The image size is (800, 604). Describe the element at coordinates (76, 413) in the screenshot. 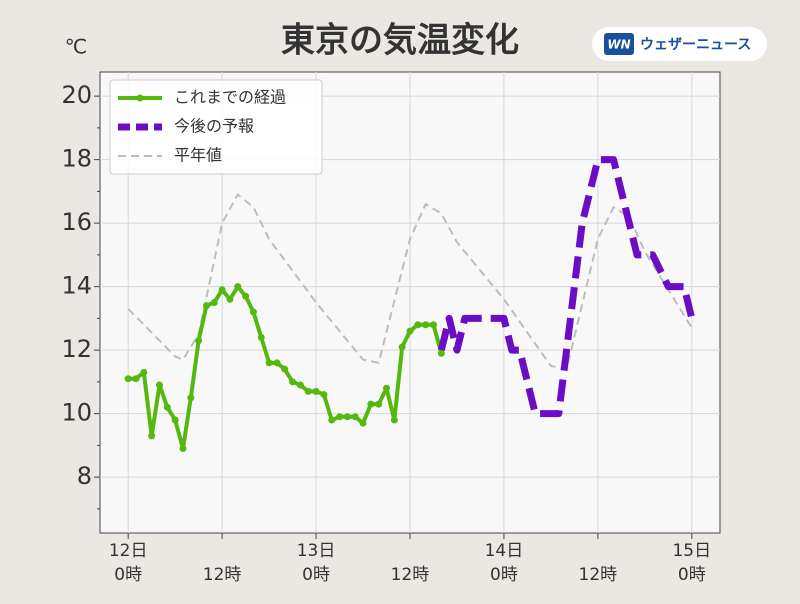

I see `y-tick-label: 10` at that location.